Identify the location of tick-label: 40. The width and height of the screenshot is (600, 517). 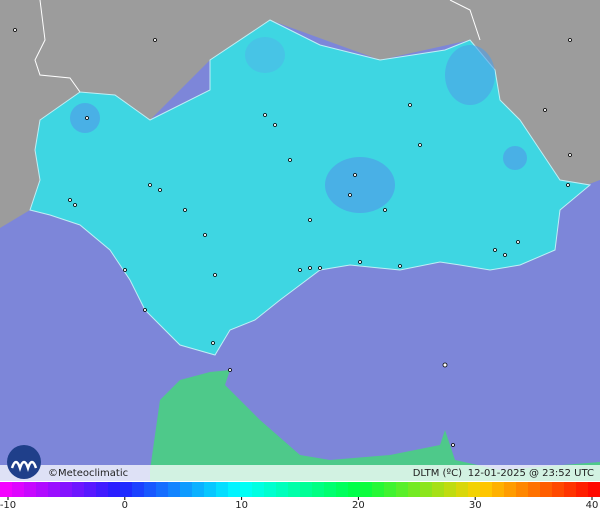
(592, 505).